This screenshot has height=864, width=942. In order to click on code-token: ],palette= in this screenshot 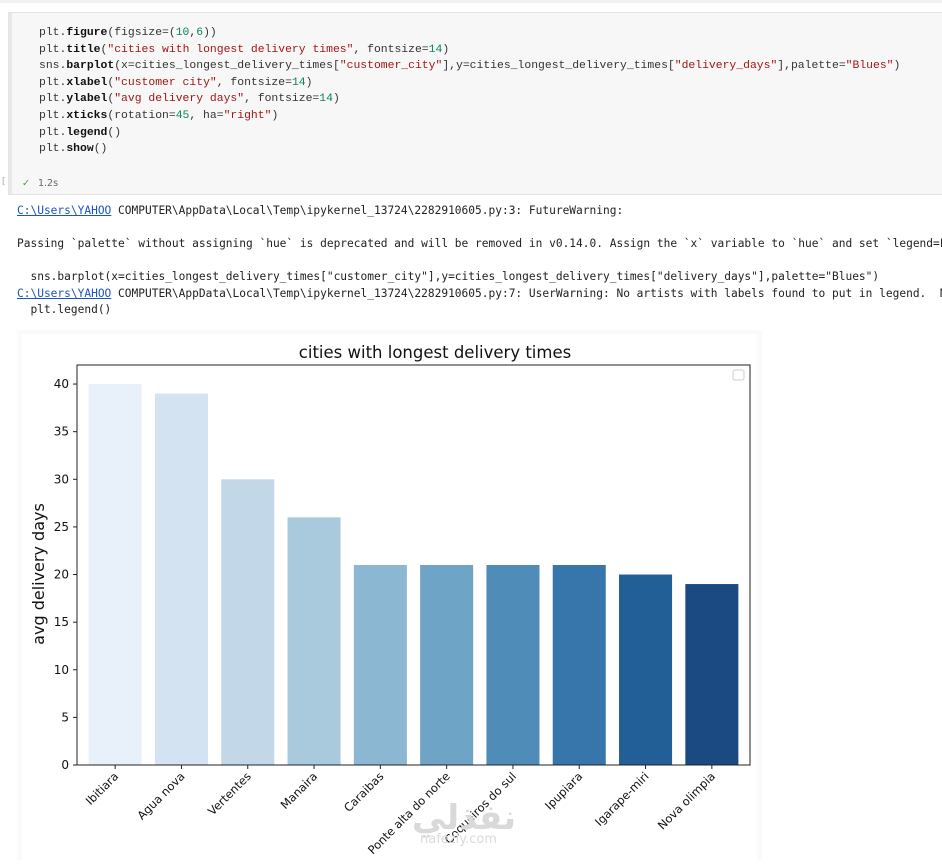, I will do `click(811, 66)`.